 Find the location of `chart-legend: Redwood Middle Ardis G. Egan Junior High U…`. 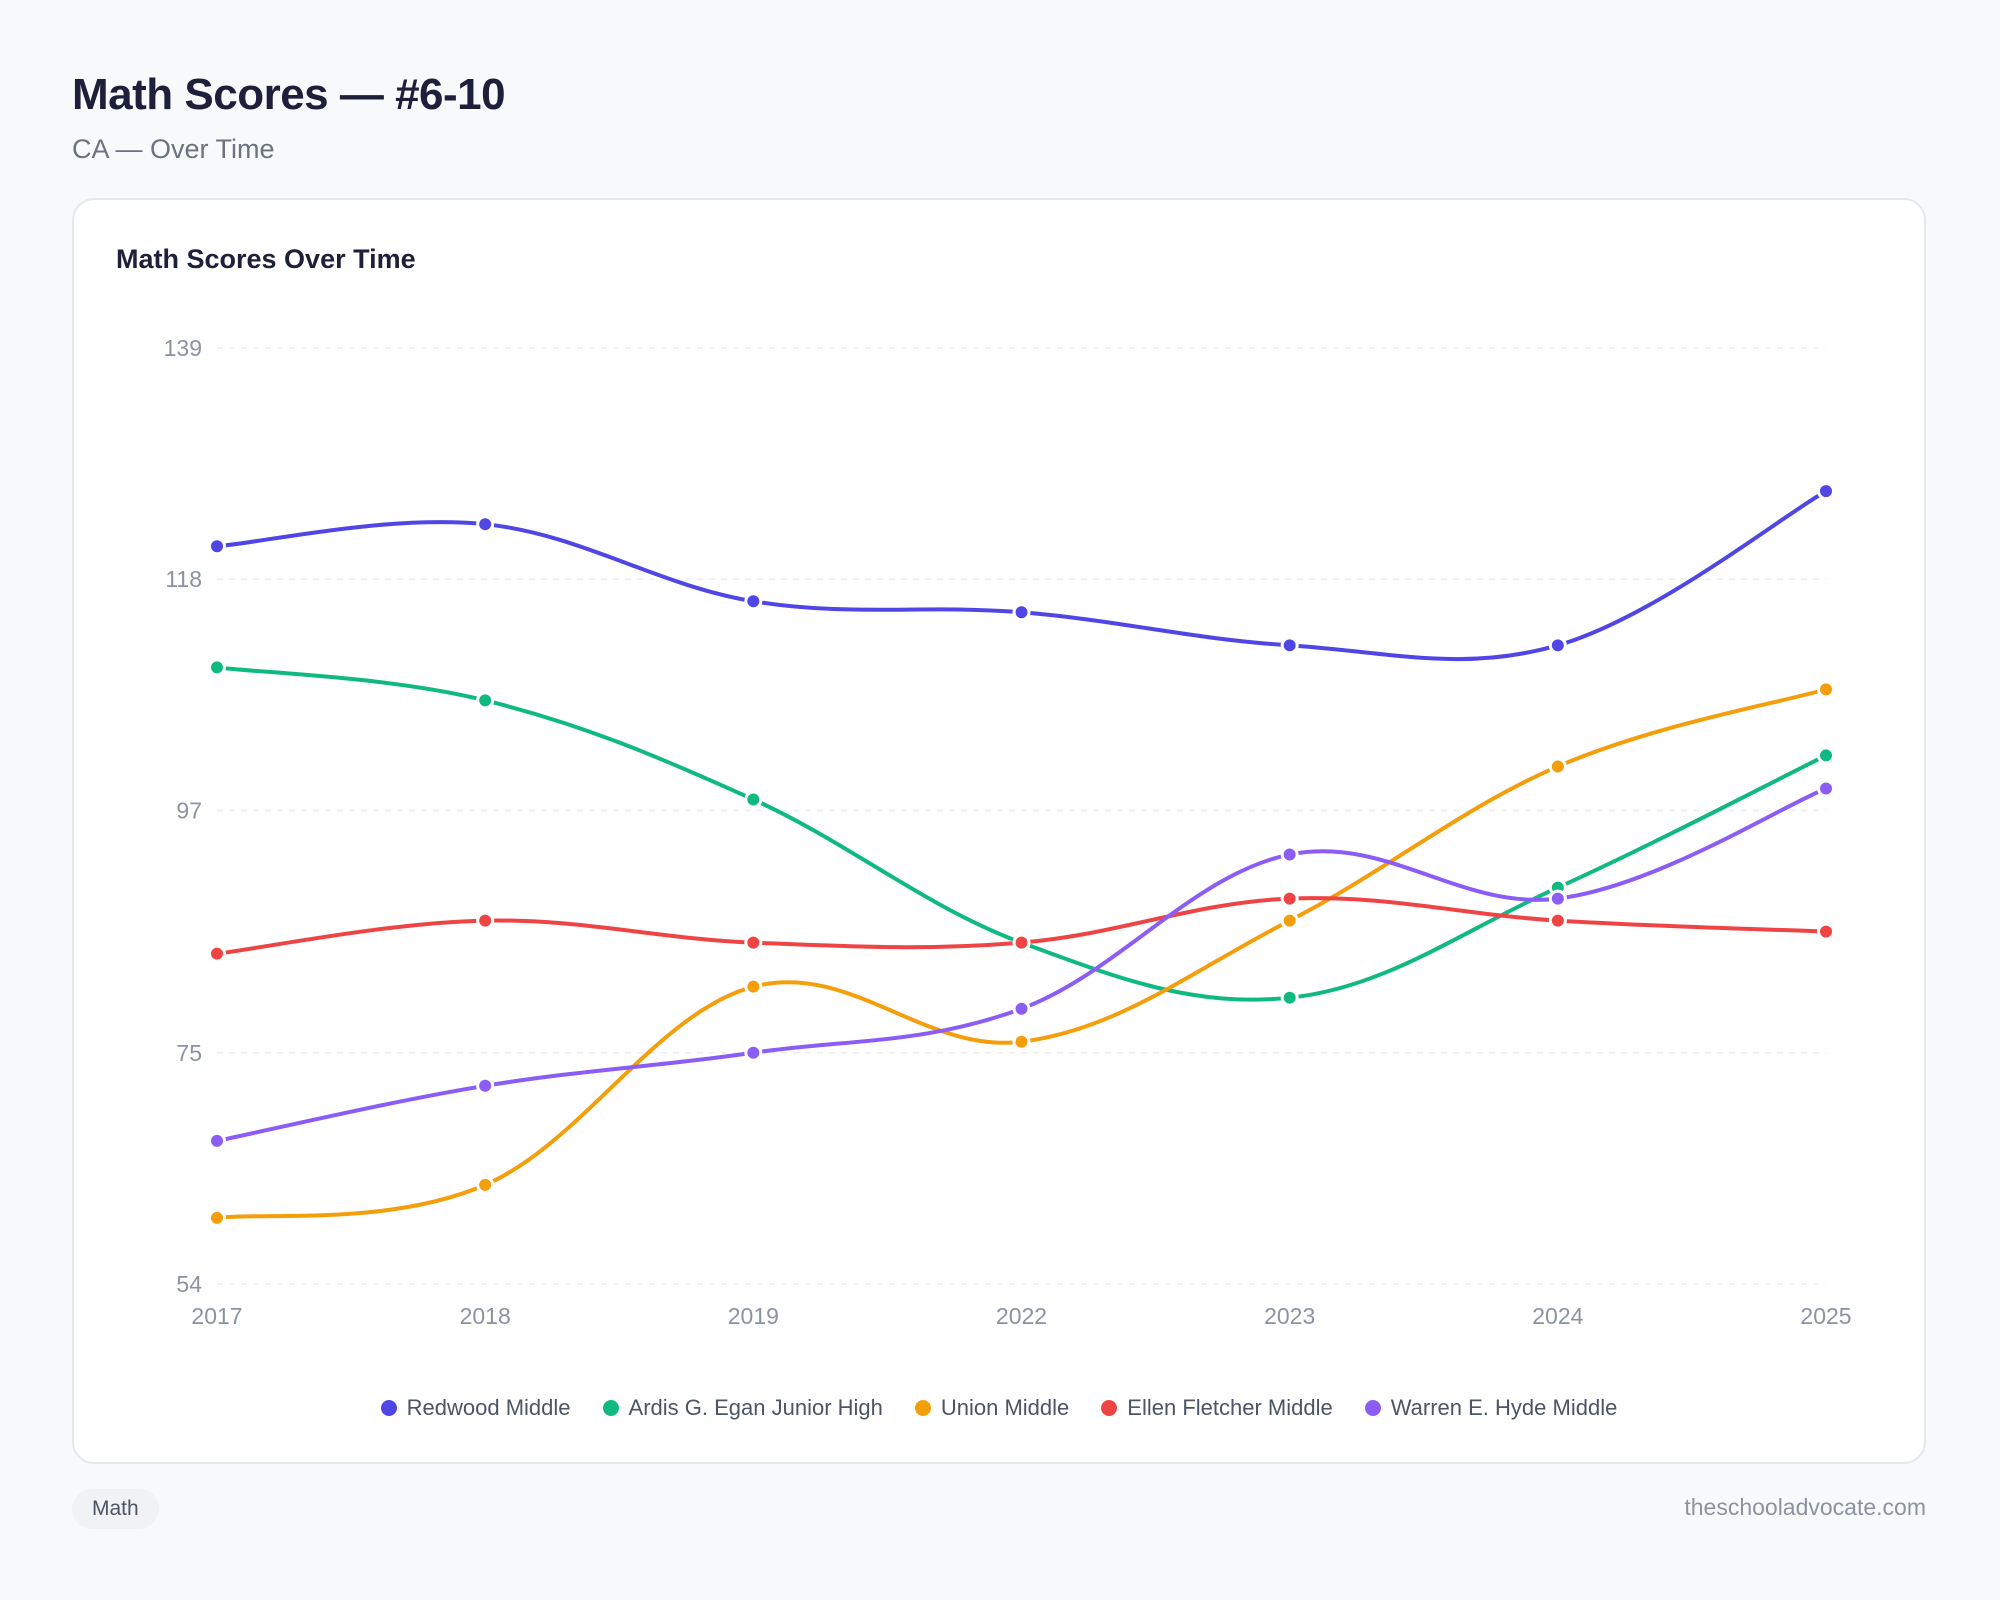

chart-legend: Redwood Middle Ardis G. Egan Junior High U… is located at coordinates (999, 1408).